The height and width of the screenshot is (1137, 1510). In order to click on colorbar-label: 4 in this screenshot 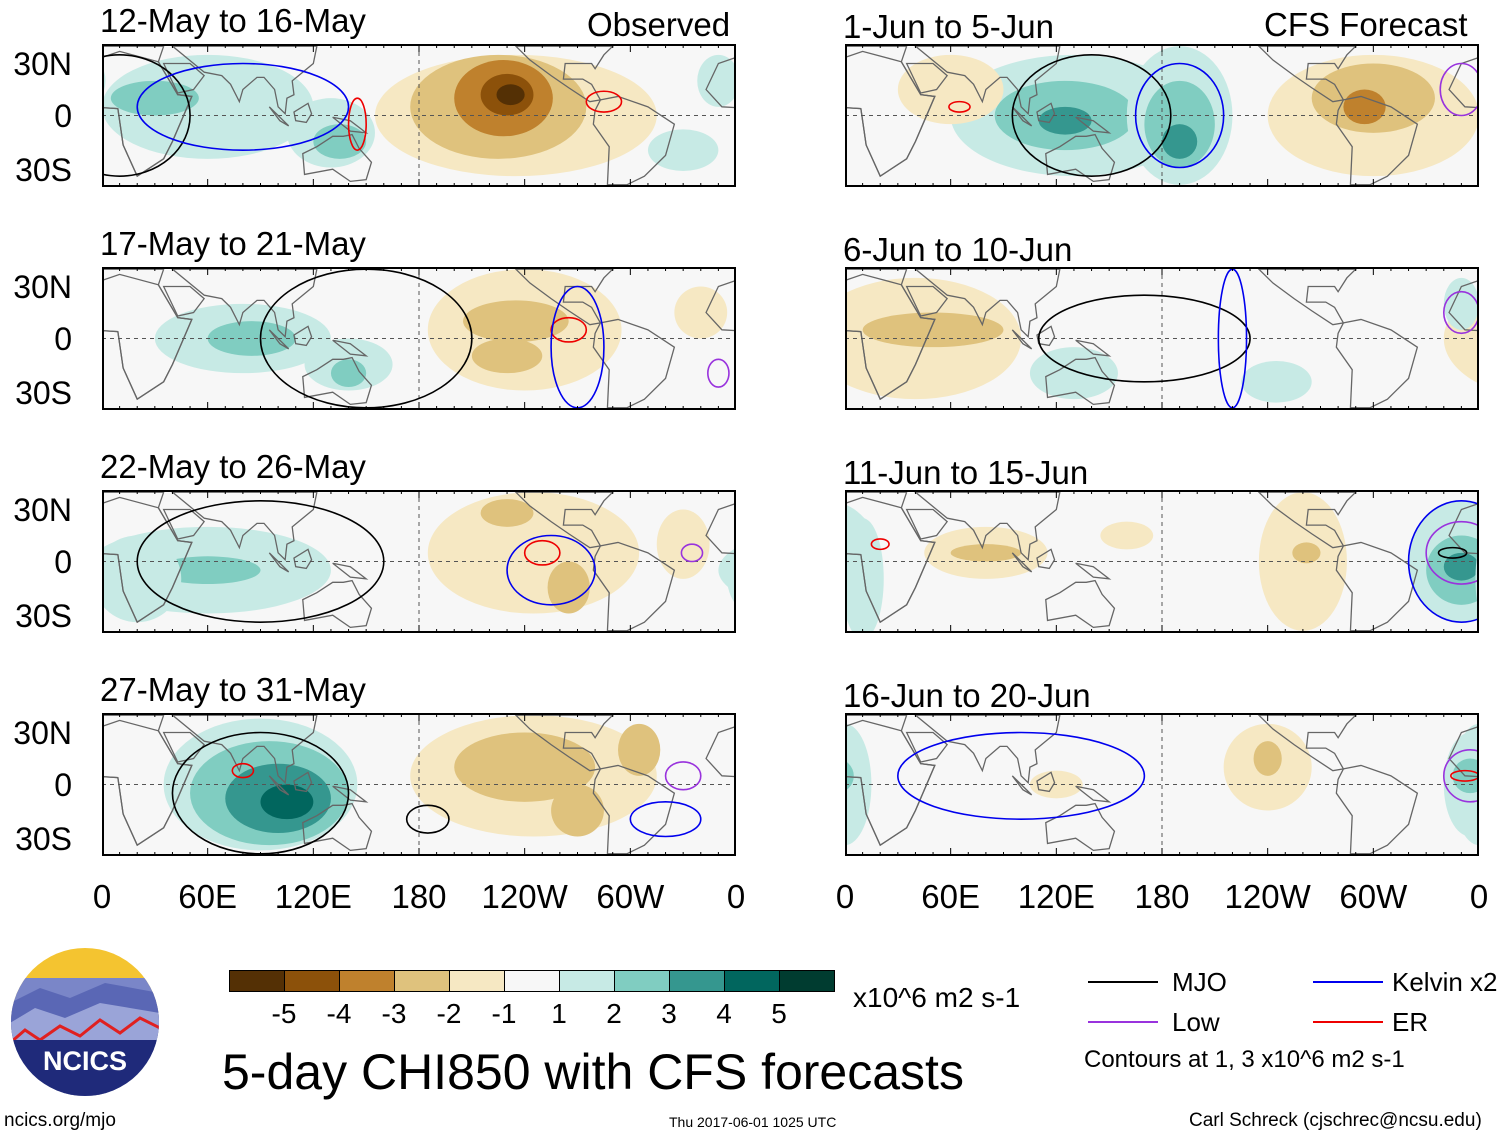, I will do `click(724, 1013)`.